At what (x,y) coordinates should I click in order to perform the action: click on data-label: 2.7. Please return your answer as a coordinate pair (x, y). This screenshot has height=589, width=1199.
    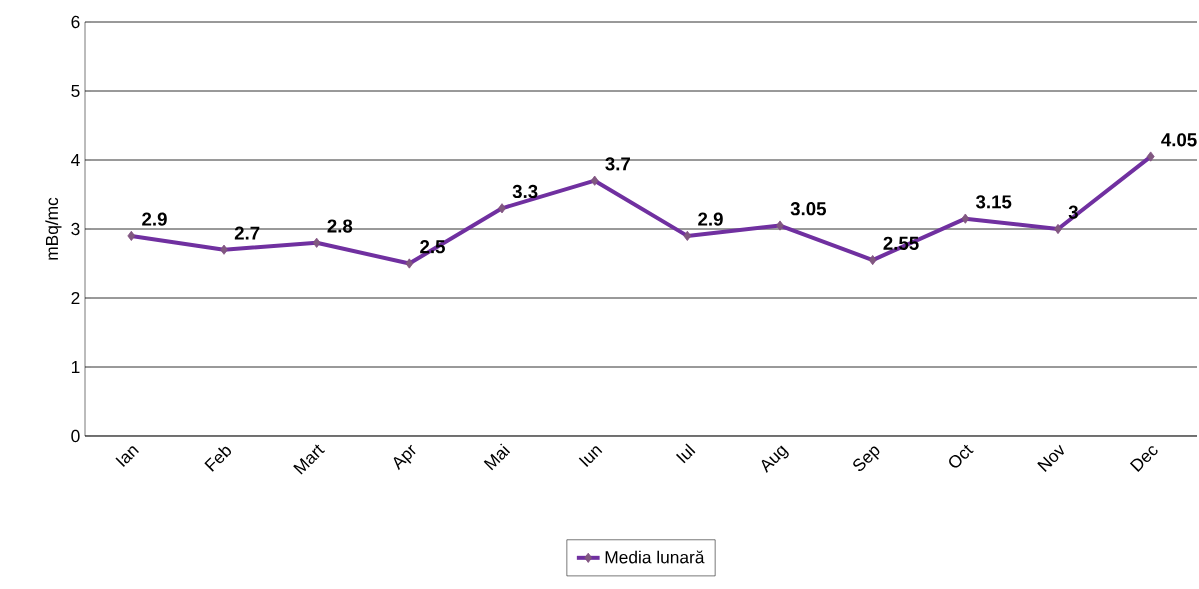
    Looking at the image, I should click on (247, 233).